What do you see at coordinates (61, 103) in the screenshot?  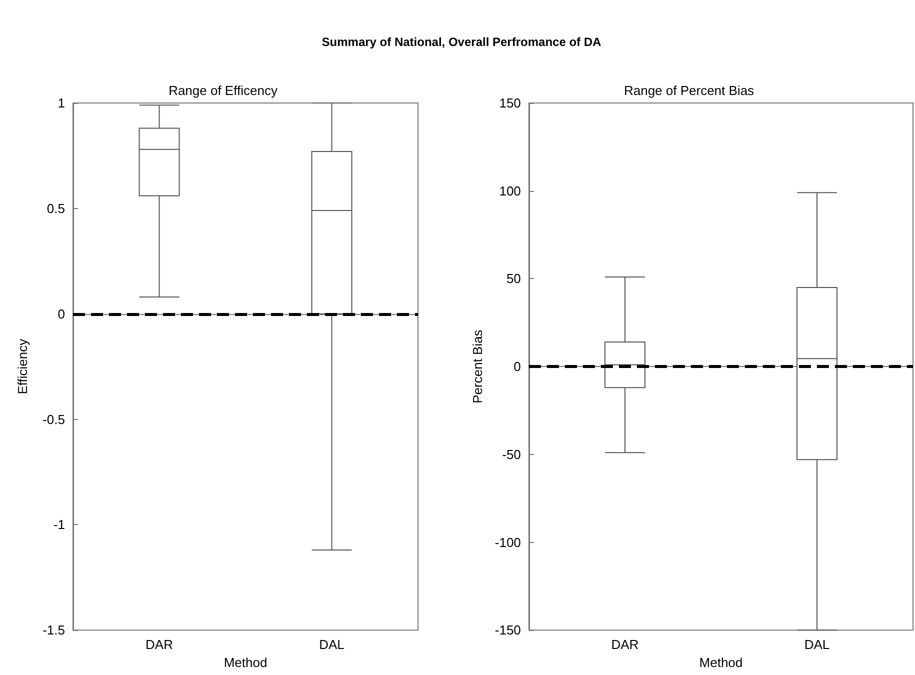 I see `y-tick-label: 1` at bounding box center [61, 103].